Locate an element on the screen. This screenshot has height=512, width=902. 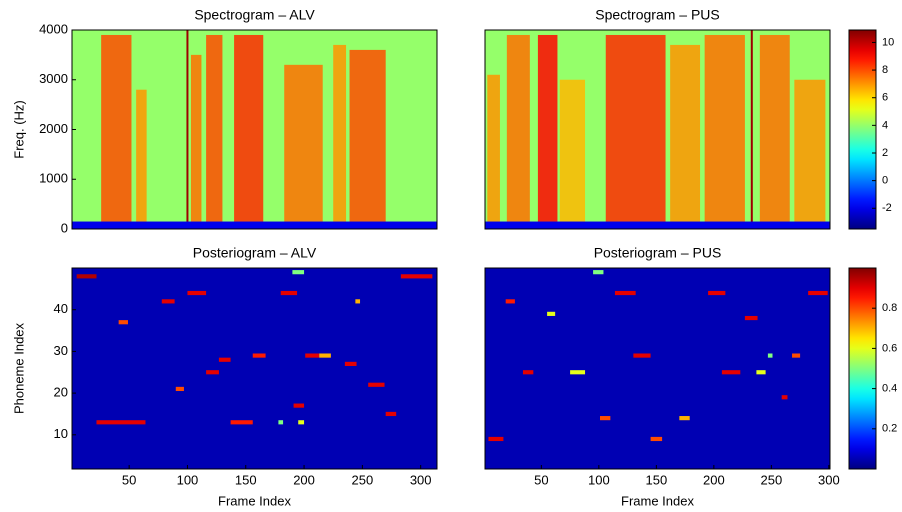
y-tick-label: 40 is located at coordinates (61, 308).